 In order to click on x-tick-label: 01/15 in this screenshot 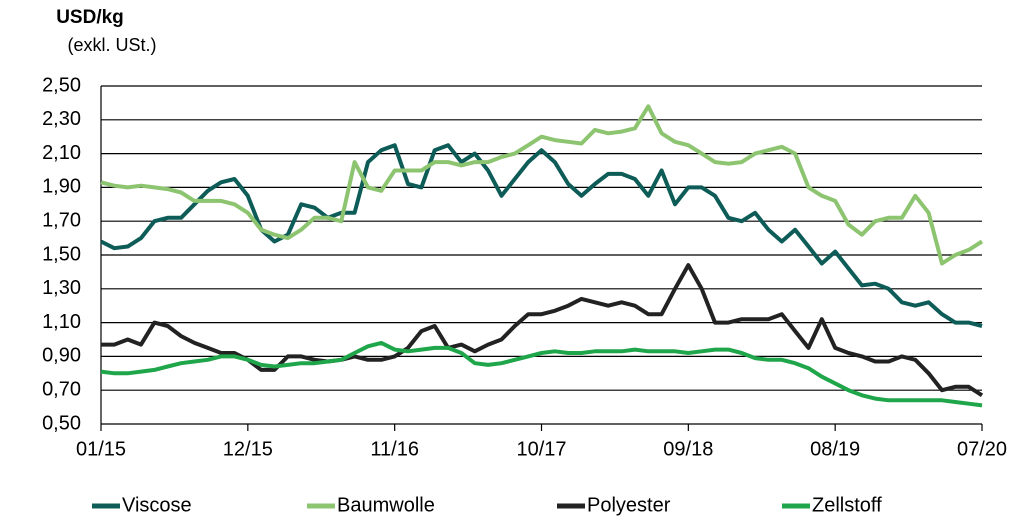, I will do `click(101, 449)`.